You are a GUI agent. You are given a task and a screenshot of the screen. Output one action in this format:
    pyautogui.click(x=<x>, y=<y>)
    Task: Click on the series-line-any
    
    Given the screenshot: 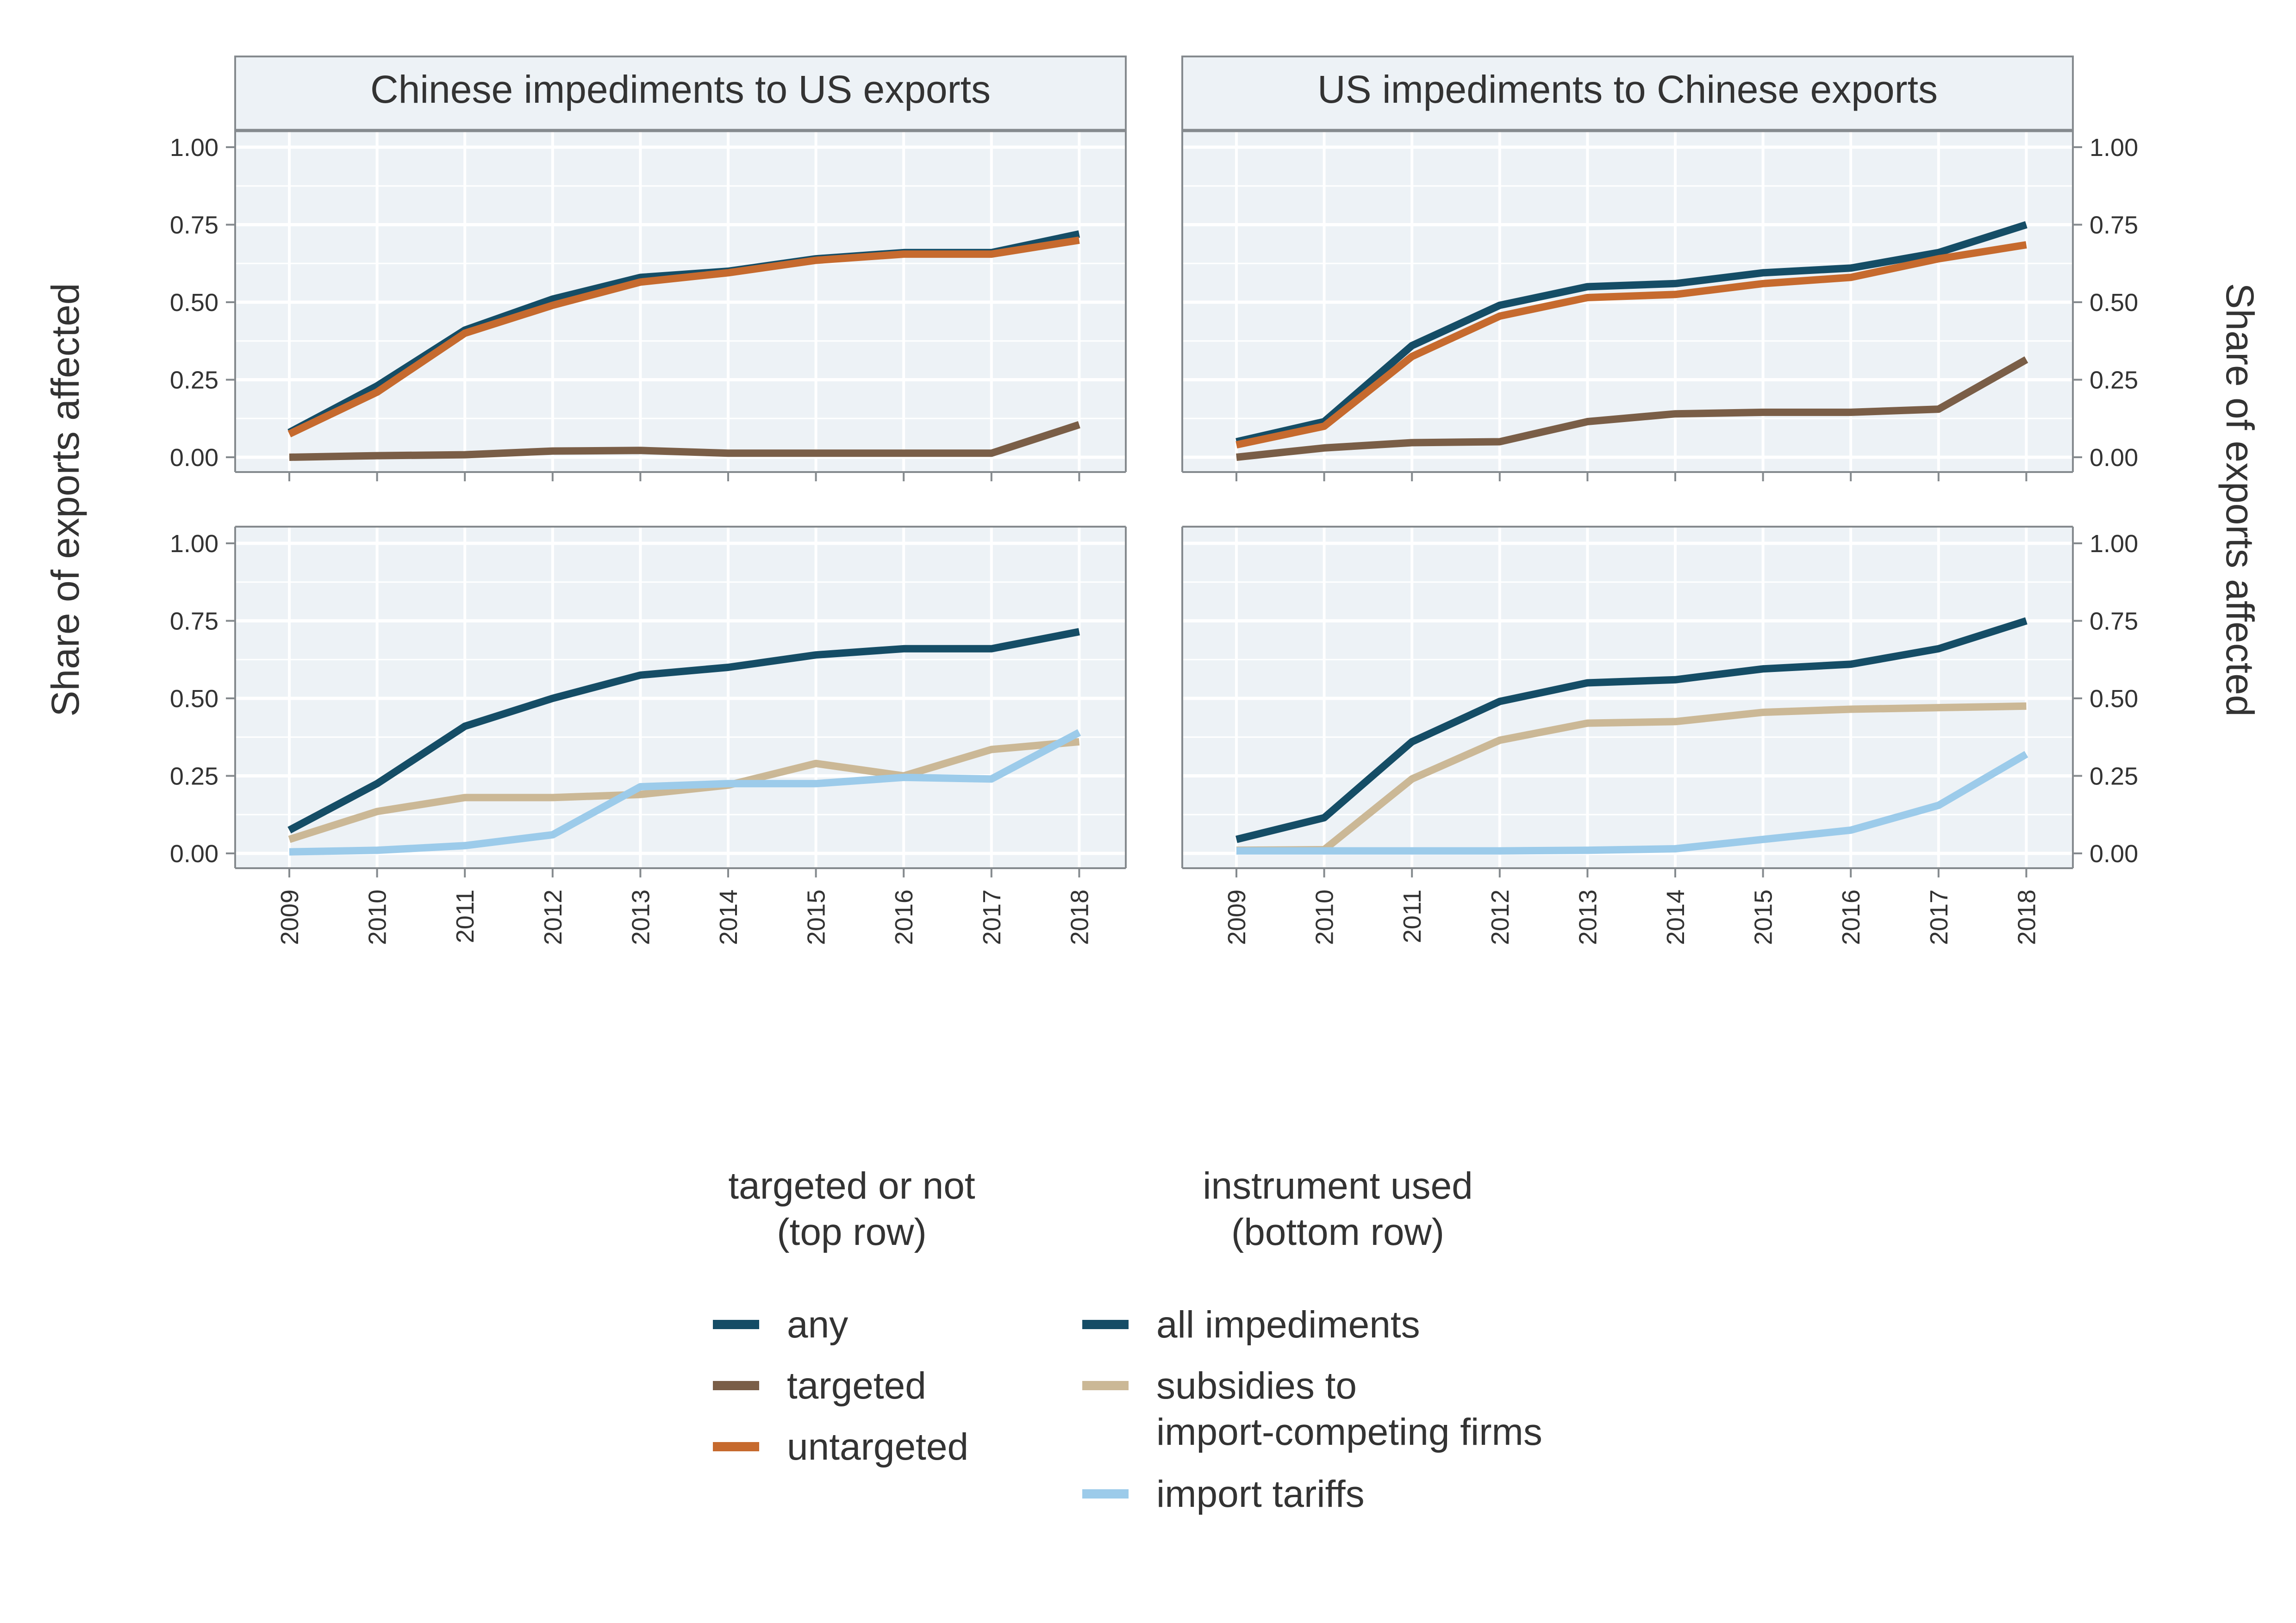 What is the action you would take?
    pyautogui.click(x=1631, y=333)
    